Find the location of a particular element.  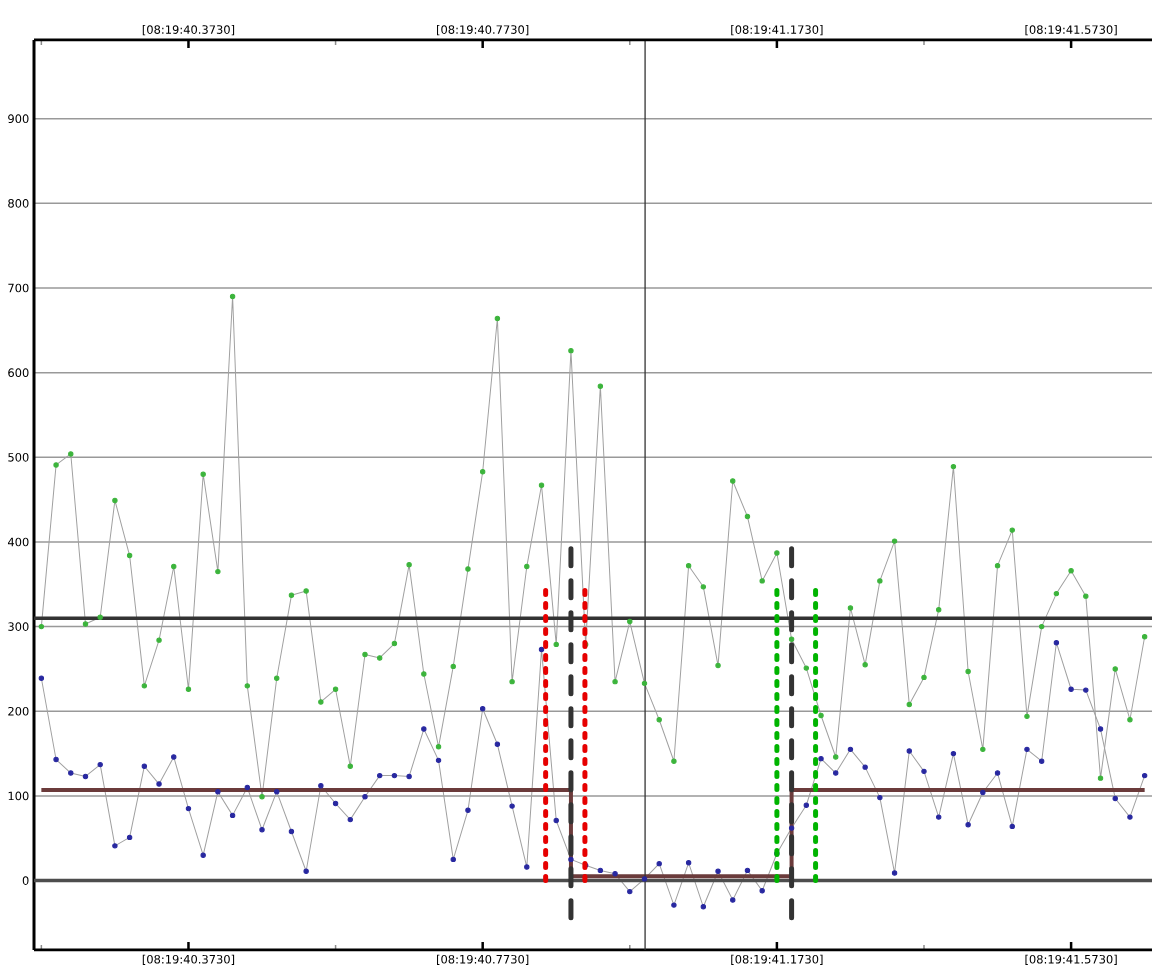

category-label: [08:19:41.5730] is located at coordinates (1071, 30).